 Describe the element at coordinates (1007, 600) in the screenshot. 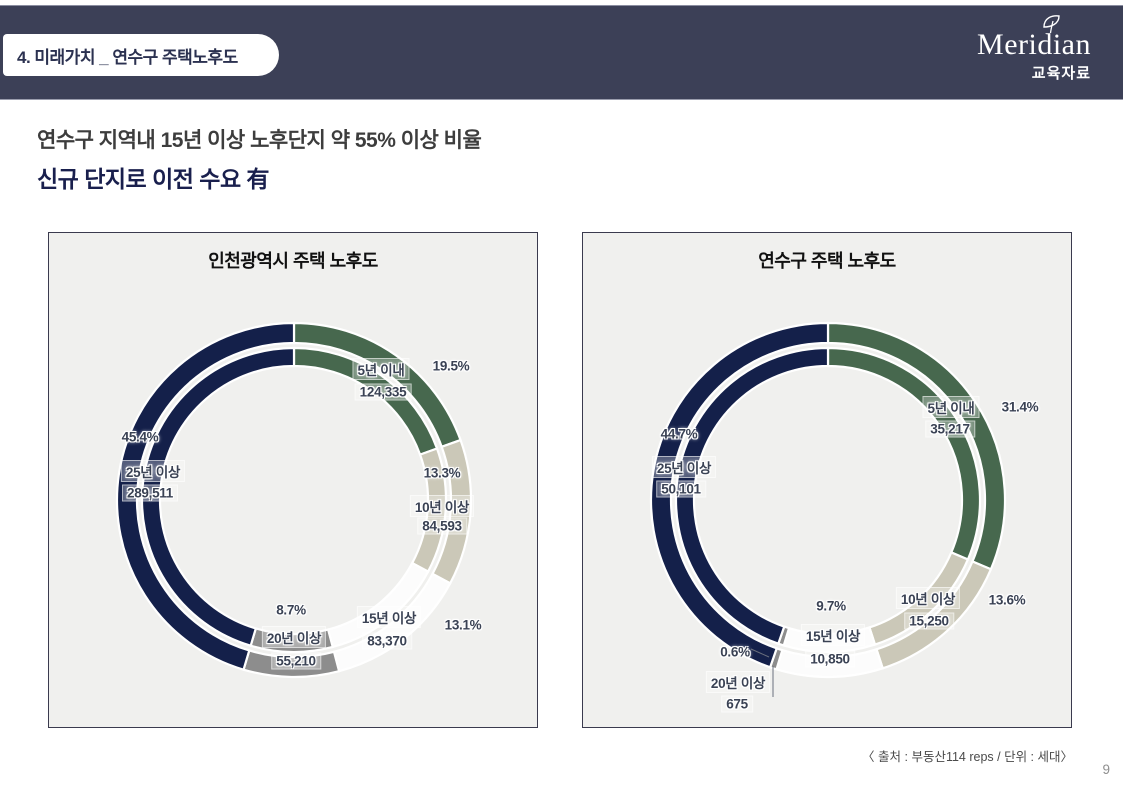

I see `segment-pct-label: 13.6%` at that location.